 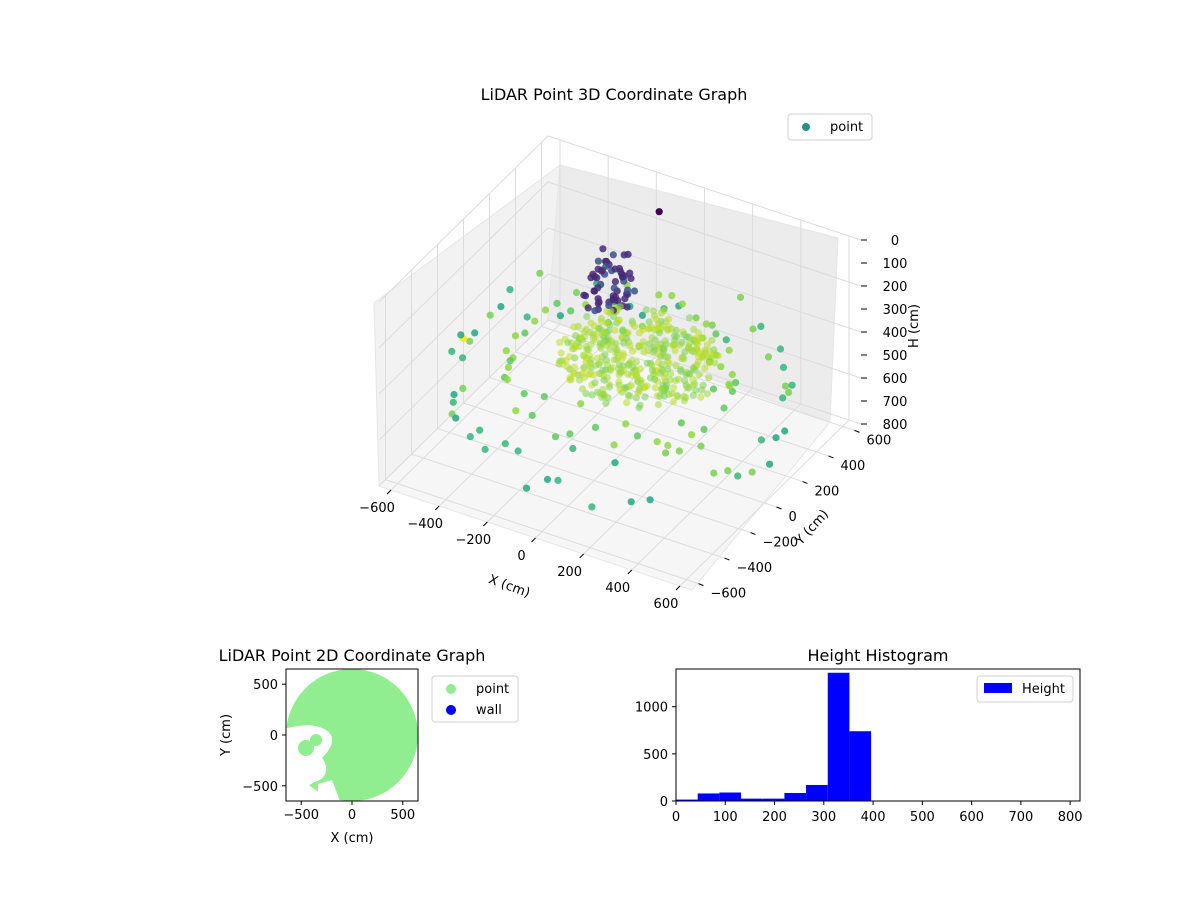 I want to click on chart3d-ytick-label: 400, so click(x=853, y=466).